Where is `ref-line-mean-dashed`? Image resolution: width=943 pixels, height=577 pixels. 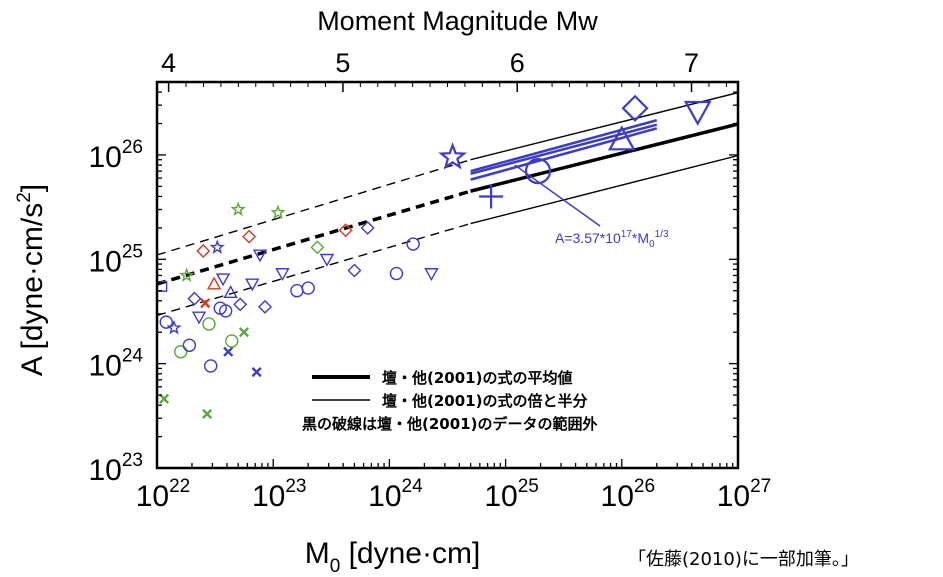 ref-line-mean-dashed is located at coordinates (314, 237).